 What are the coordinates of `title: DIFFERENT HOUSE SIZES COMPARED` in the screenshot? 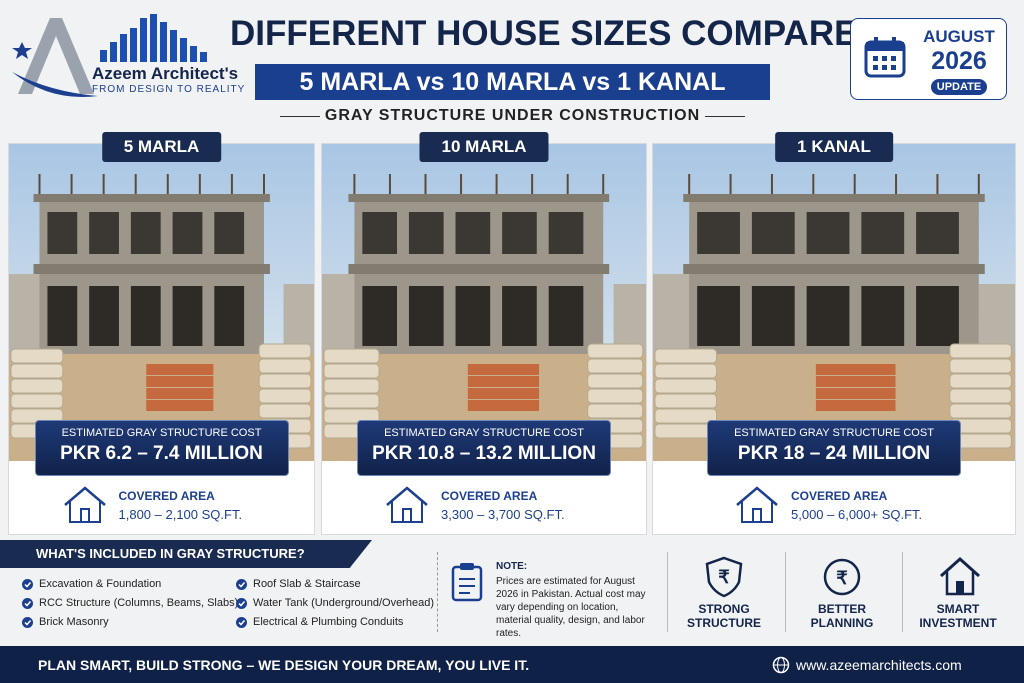 It's located at (556, 33).